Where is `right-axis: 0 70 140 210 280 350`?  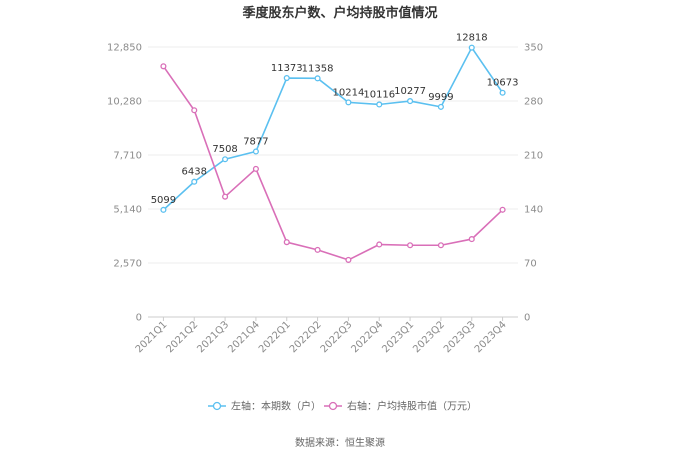
right-axis: 0 70 140 210 280 350 is located at coordinates (533, 183).